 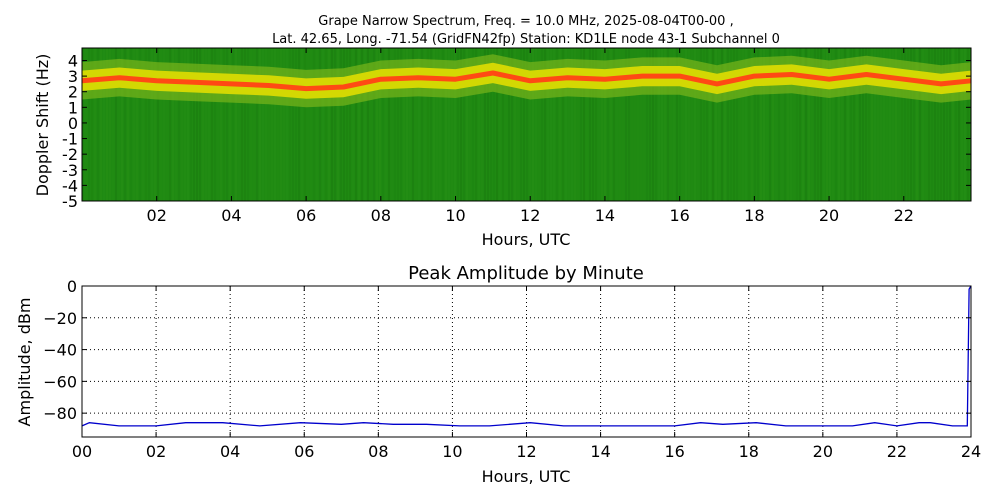 I want to click on spectrogram-y-tick-label: -3, so click(x=70, y=170).